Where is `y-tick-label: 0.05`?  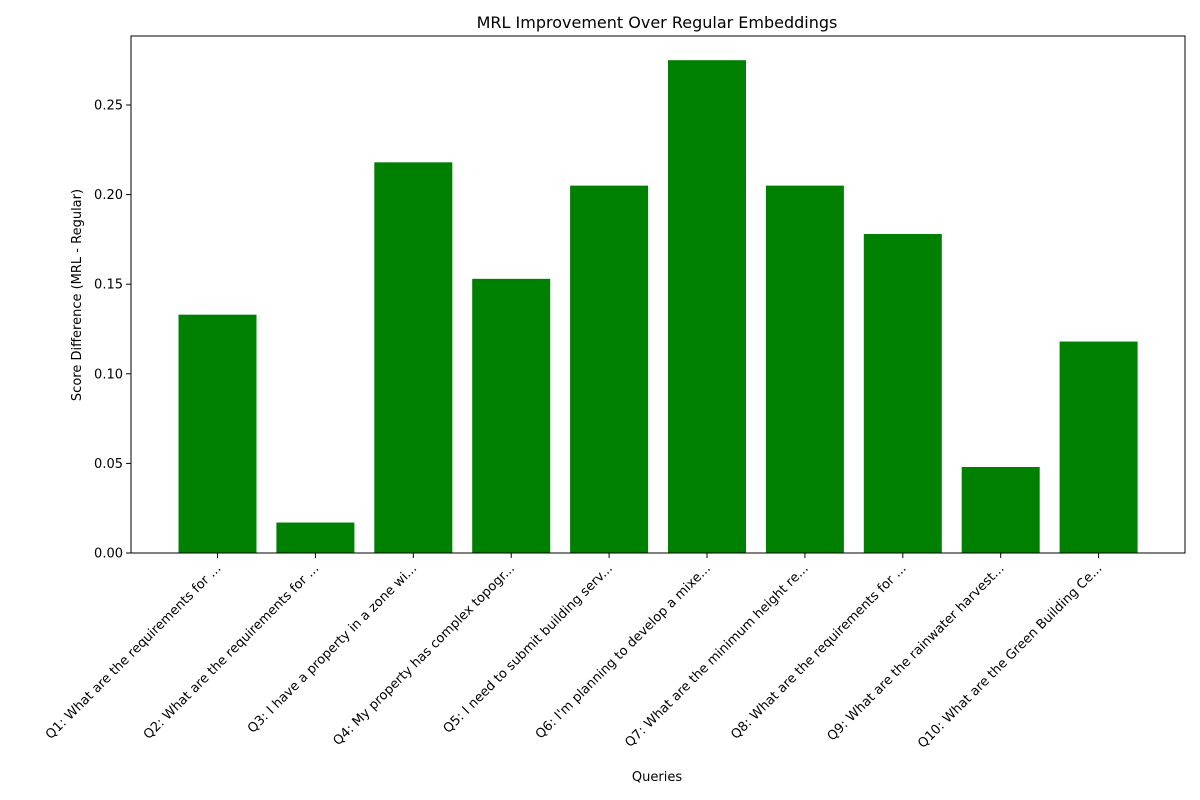 y-tick-label: 0.05 is located at coordinates (108, 464).